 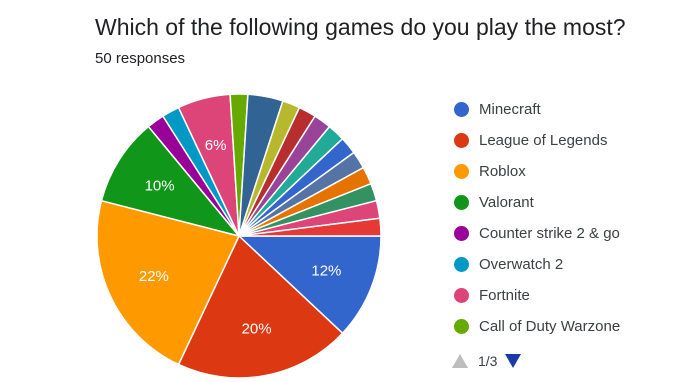 What do you see at coordinates (510, 109) in the screenshot?
I see `legend-label: Minecraft` at bounding box center [510, 109].